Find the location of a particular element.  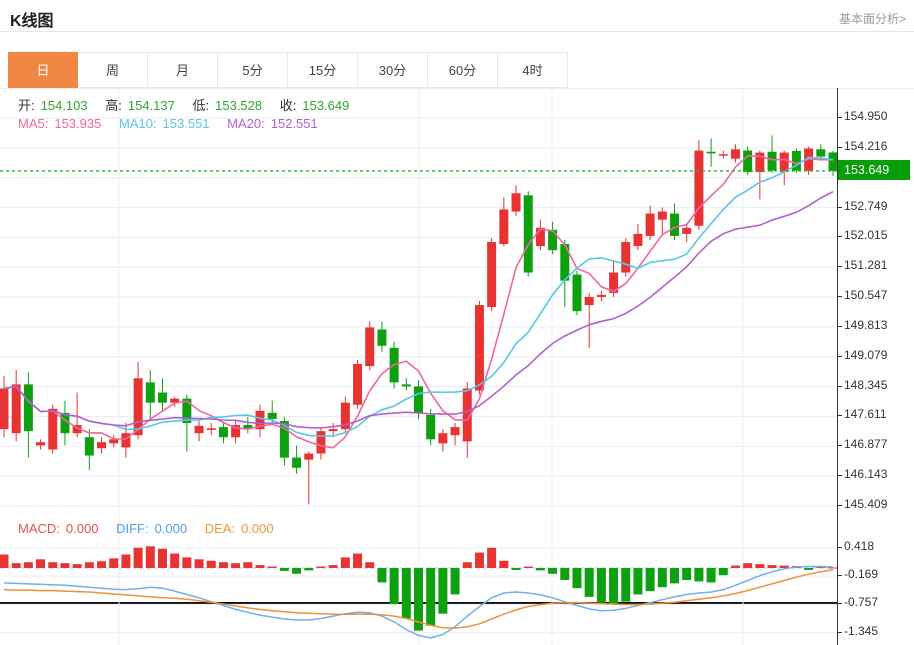

tab-15分: 15分 is located at coordinates (323, 70).